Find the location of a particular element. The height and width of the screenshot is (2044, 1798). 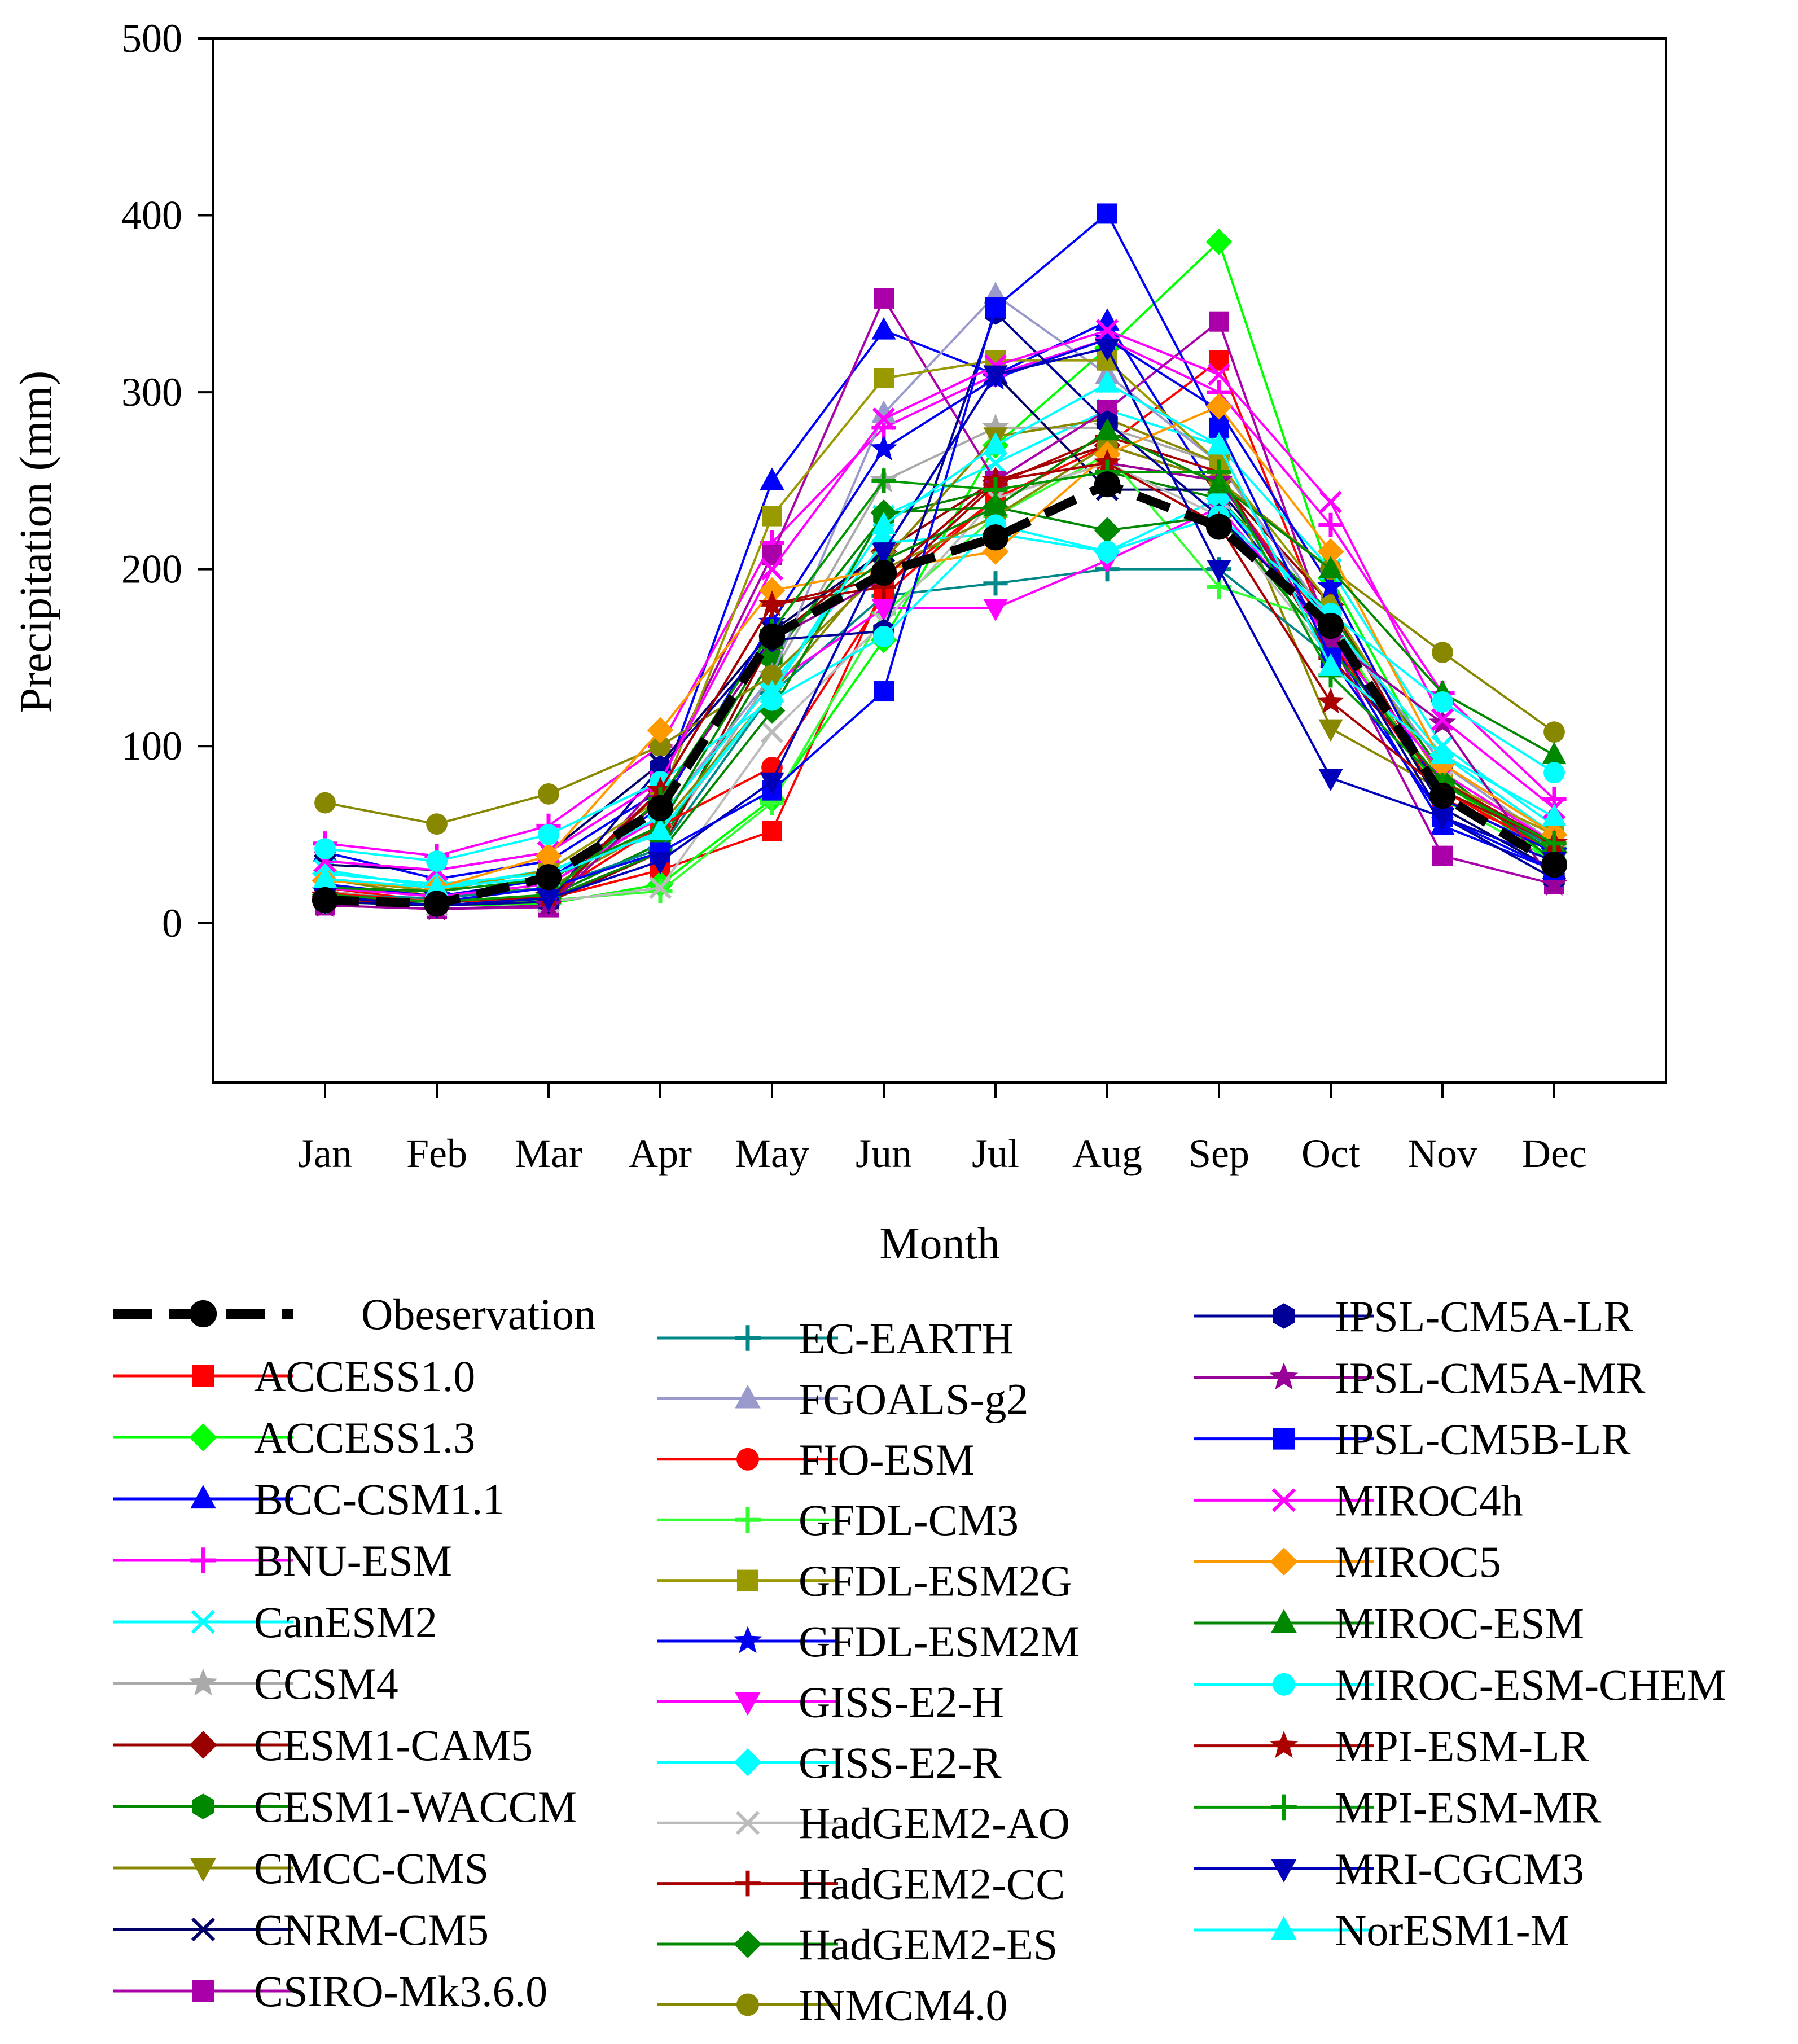

legend-label: IPSL-CM5A-MR is located at coordinates (1490, 1377).